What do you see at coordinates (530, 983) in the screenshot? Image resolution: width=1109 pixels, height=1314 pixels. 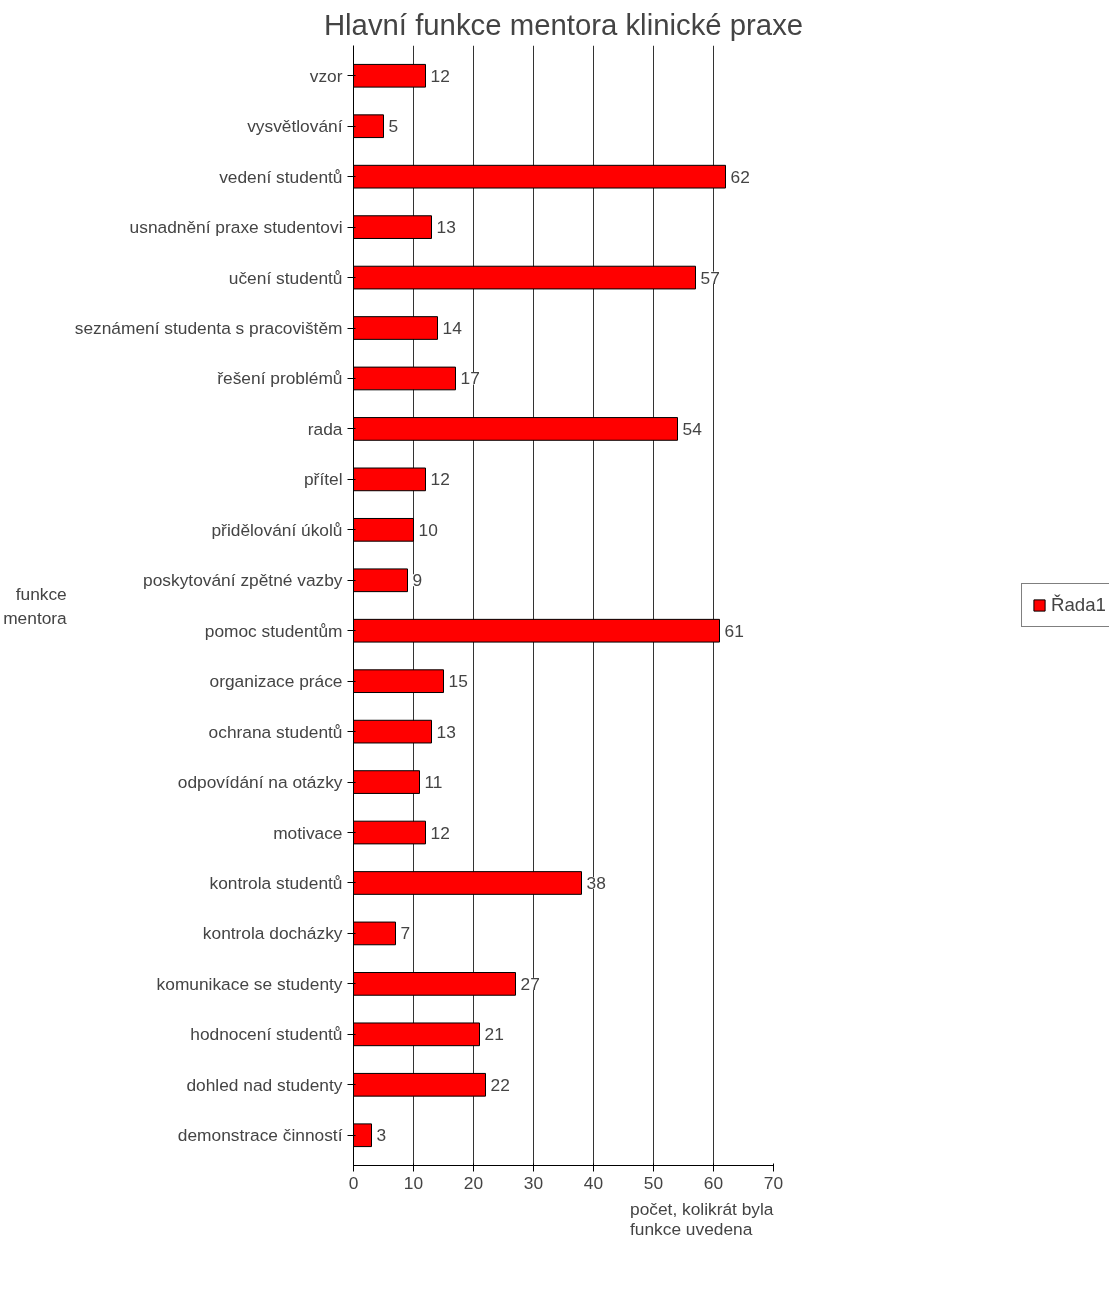 I see `data-label: 27` at bounding box center [530, 983].